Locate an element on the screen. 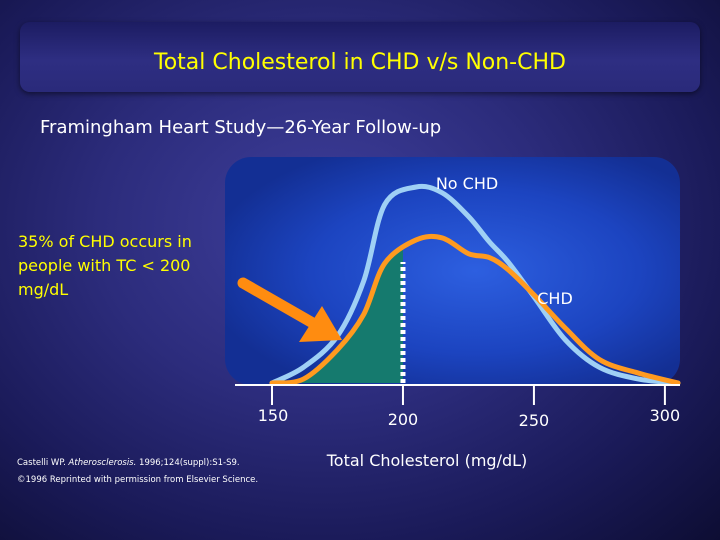 This screenshot has height=540, width=720. title-banner is located at coordinates (360, 57).